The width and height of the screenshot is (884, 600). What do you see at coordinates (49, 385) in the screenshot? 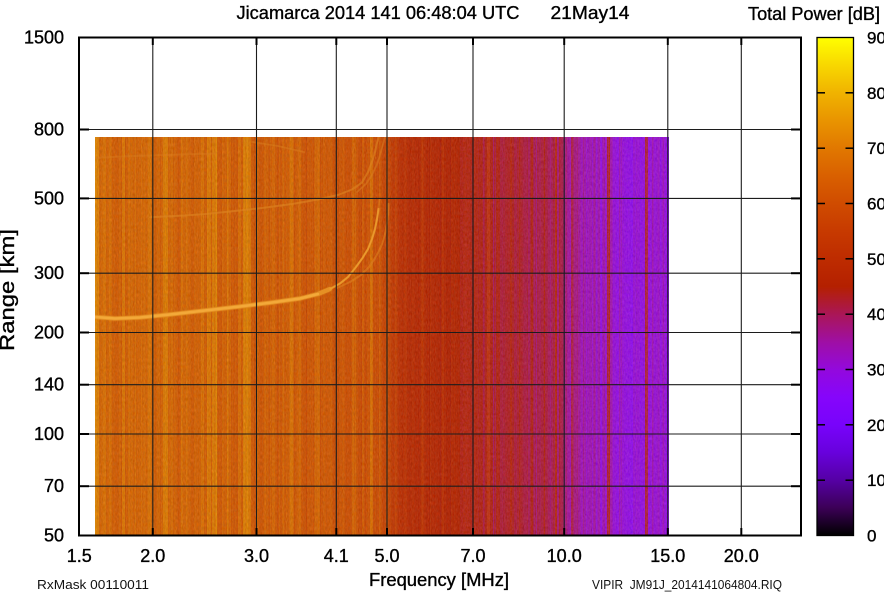
I see `svg-text: 140` at bounding box center [49, 385].